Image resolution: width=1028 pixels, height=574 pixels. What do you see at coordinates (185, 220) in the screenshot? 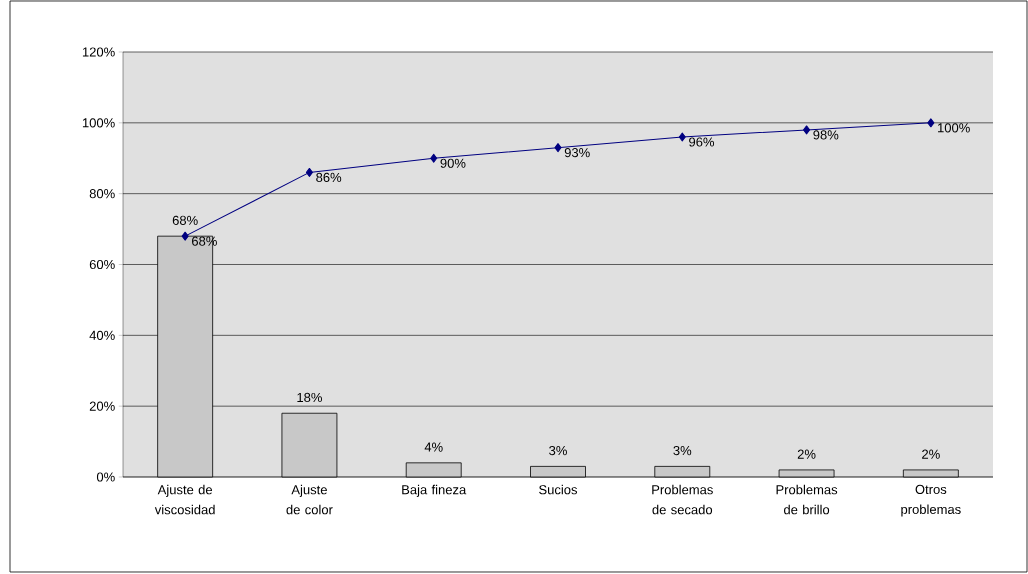
I see `data-label: 68%` at bounding box center [185, 220].